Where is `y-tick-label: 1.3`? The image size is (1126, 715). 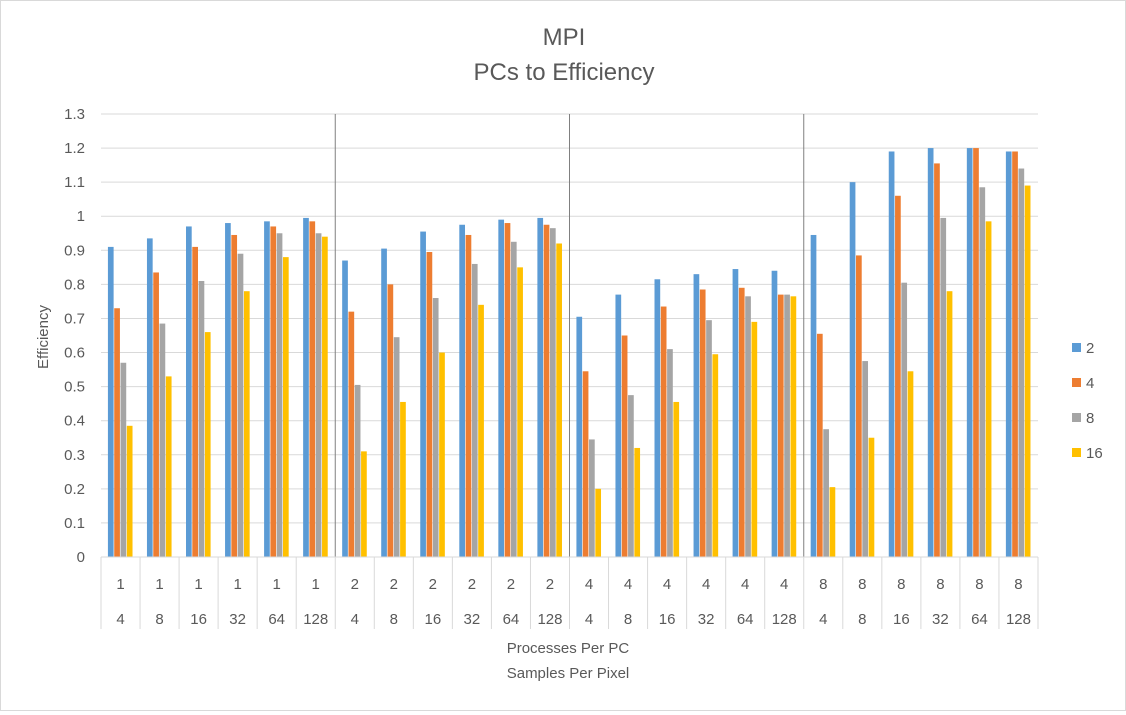 y-tick-label: 1.3 is located at coordinates (74, 114).